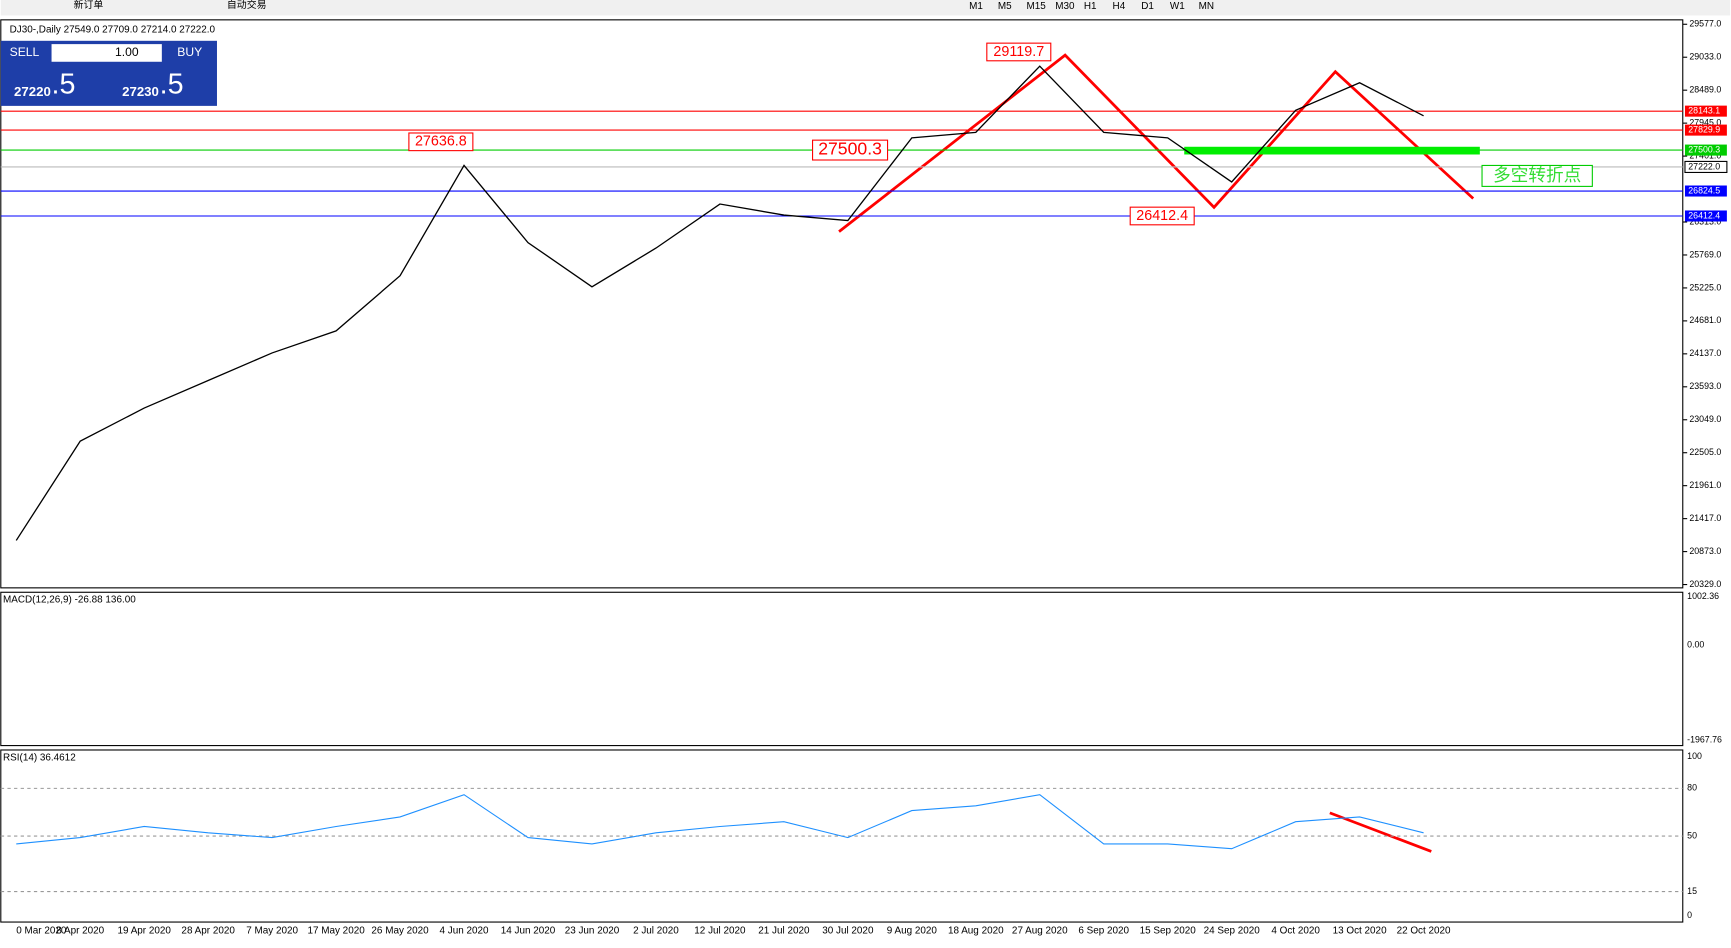  Describe the element at coordinates (89, 5) in the screenshot. I see `new-order-button: 新订单` at that location.